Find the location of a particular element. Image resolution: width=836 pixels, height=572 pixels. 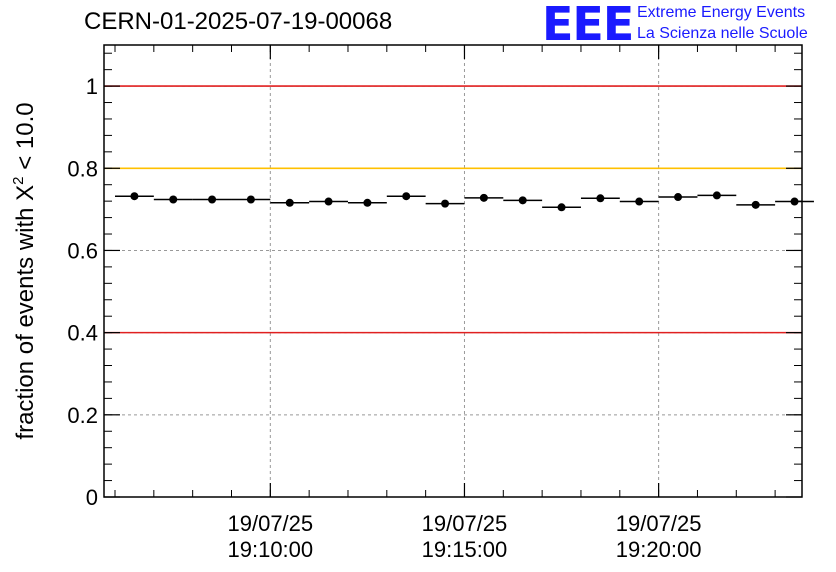

y-axis-label: fraction of events with X2 < 10.0 is located at coordinates (24, 270).